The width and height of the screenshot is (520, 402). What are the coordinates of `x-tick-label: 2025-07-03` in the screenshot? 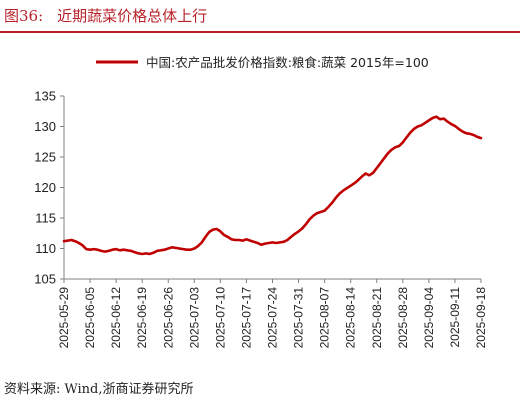 It's located at (194, 318).